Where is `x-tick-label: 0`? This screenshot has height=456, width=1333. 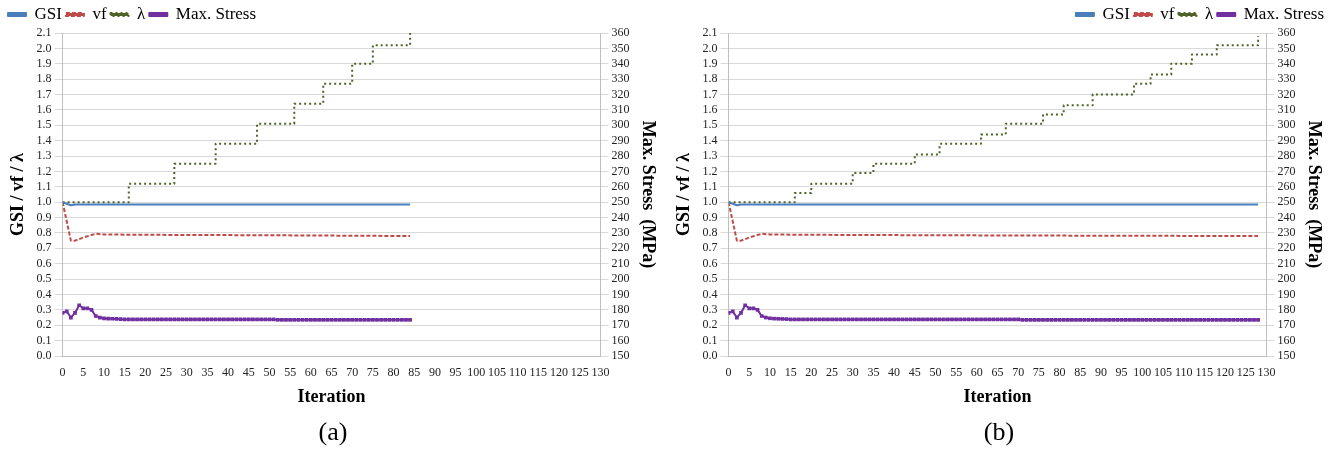 x-tick-label: 0 is located at coordinates (62, 372).